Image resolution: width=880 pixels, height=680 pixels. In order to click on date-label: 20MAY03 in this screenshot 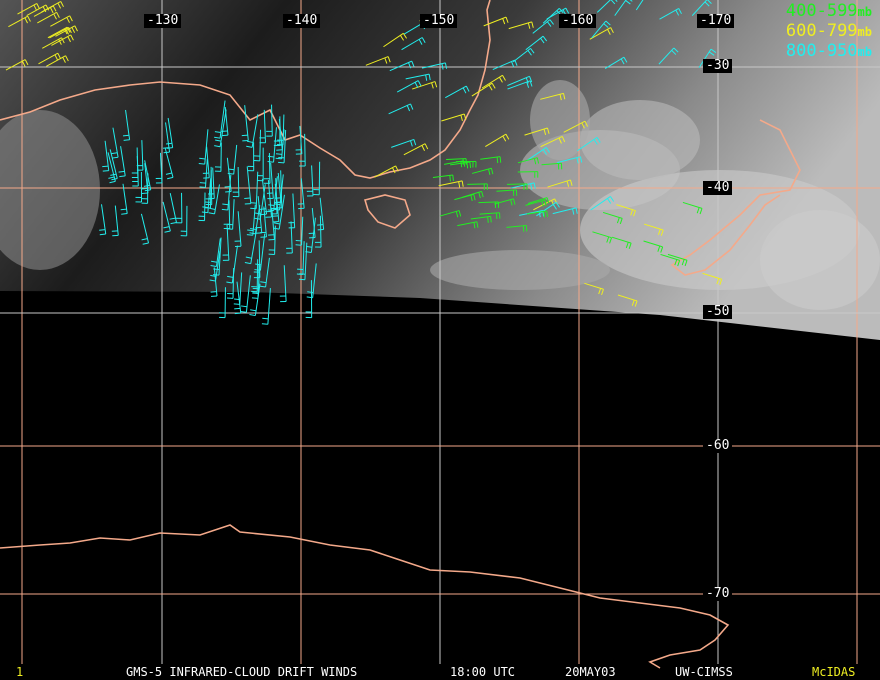, I will do `click(590, 672)`.